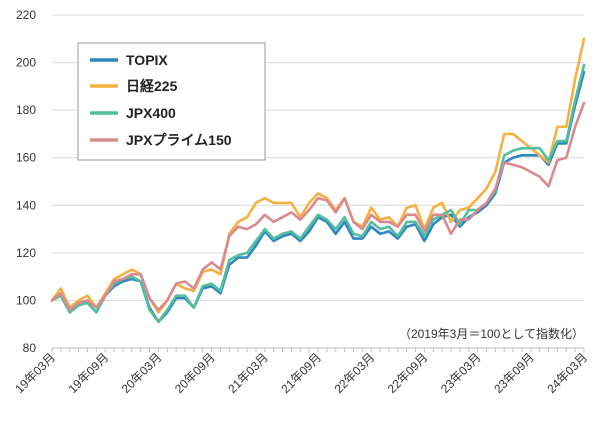 This screenshot has width=614, height=422. Describe the element at coordinates (355, 373) in the screenshot. I see `x-tick-label: 22年03月` at that location.